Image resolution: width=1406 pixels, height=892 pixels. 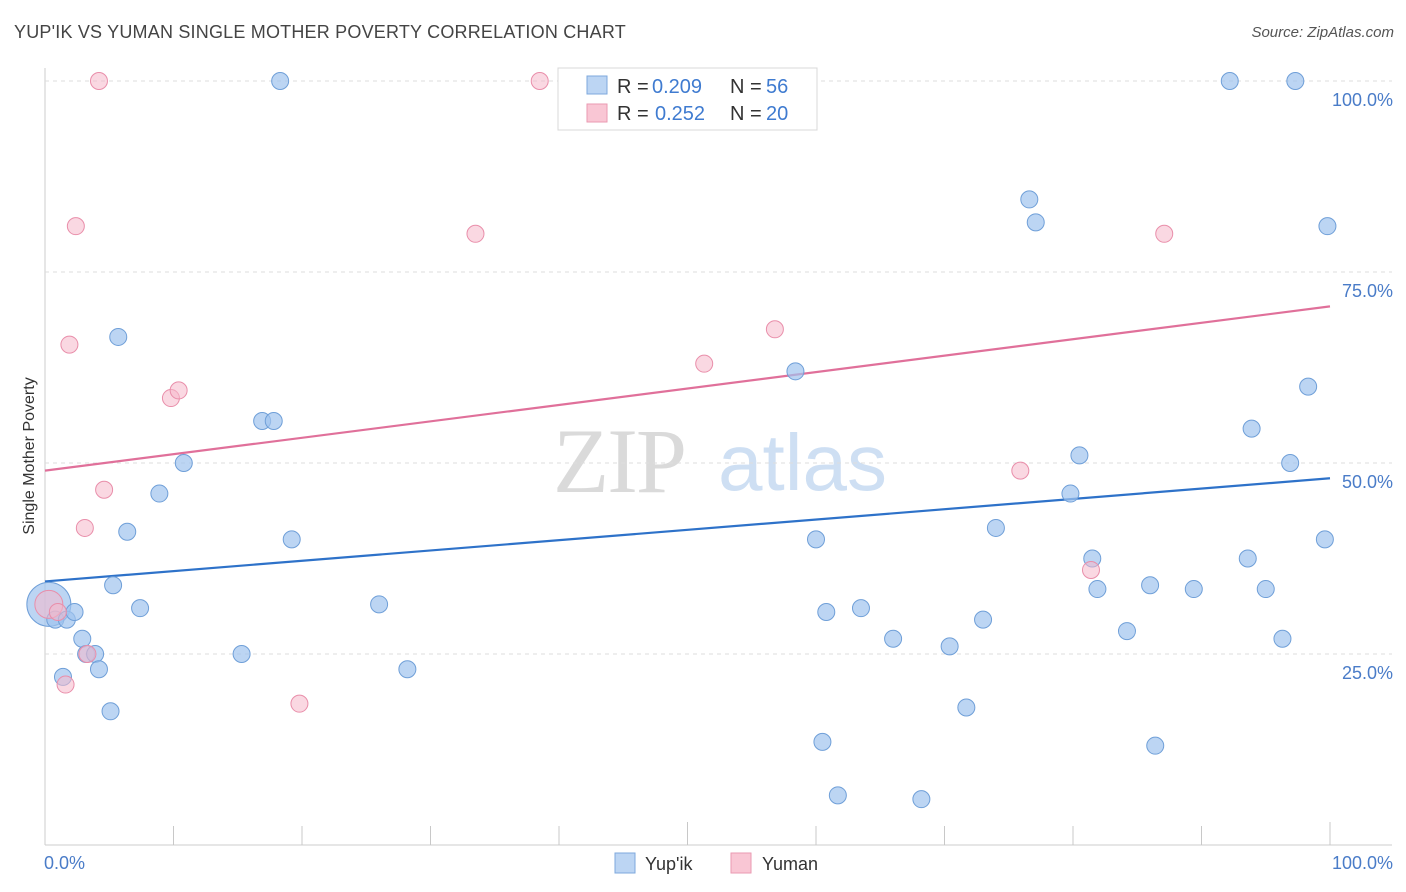 I want to click on legend-n-label-yuman: N =, so click(x=746, y=114).